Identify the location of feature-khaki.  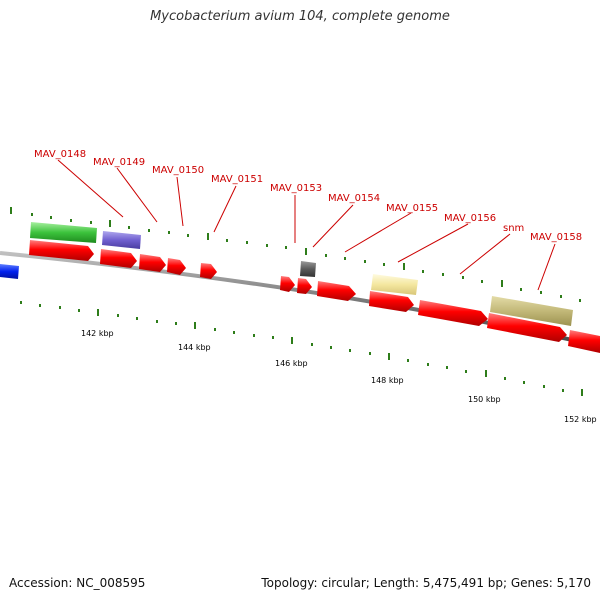
(531, 311).